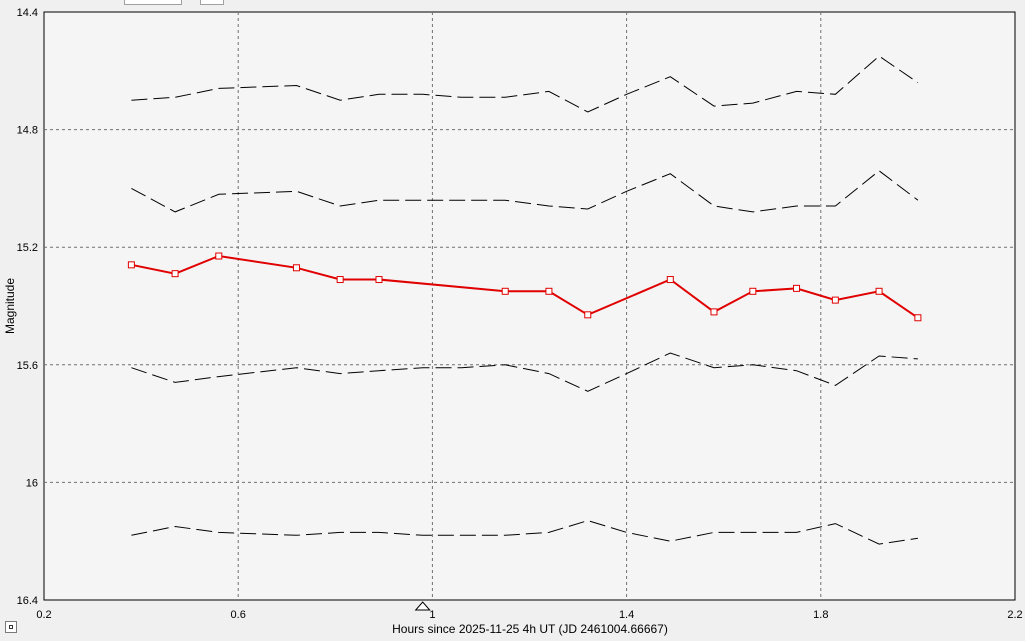  I want to click on x-axis-ticks: 0.2 0.6 1 1.4 1.8 2.2, so click(529, 615).